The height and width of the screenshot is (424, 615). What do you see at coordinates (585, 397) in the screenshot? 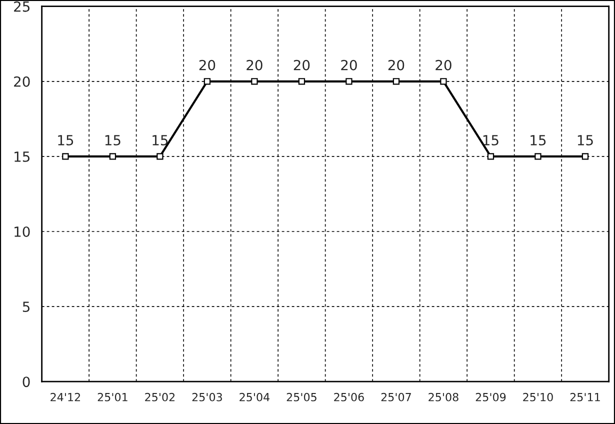
I see `x-tick-label: 25'11` at bounding box center [585, 397].